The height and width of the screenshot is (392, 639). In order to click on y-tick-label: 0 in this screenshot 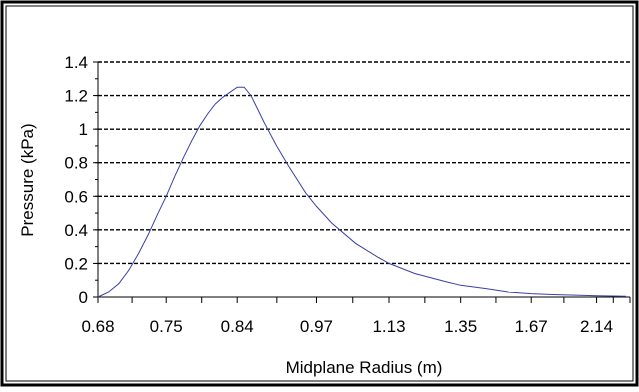, I will do `click(83, 297)`.